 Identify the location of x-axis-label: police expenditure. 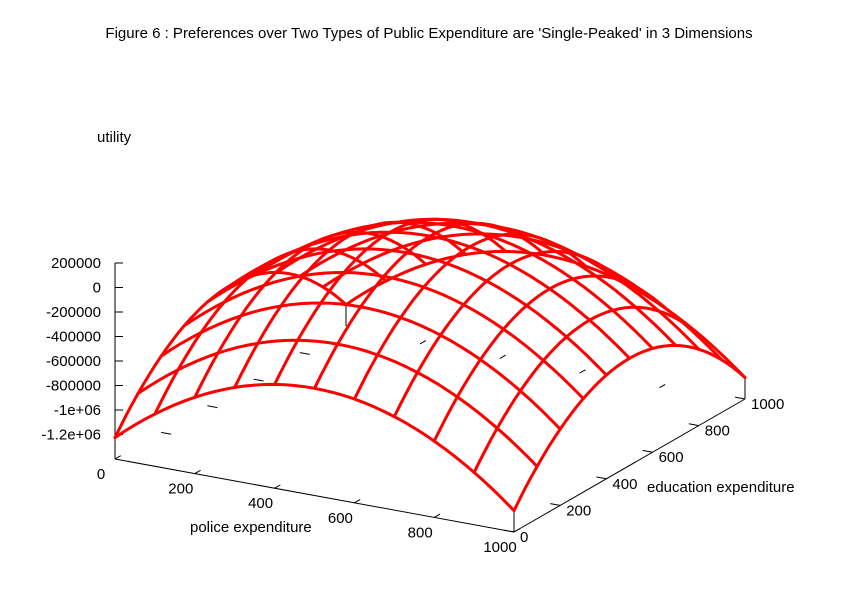
(251, 527).